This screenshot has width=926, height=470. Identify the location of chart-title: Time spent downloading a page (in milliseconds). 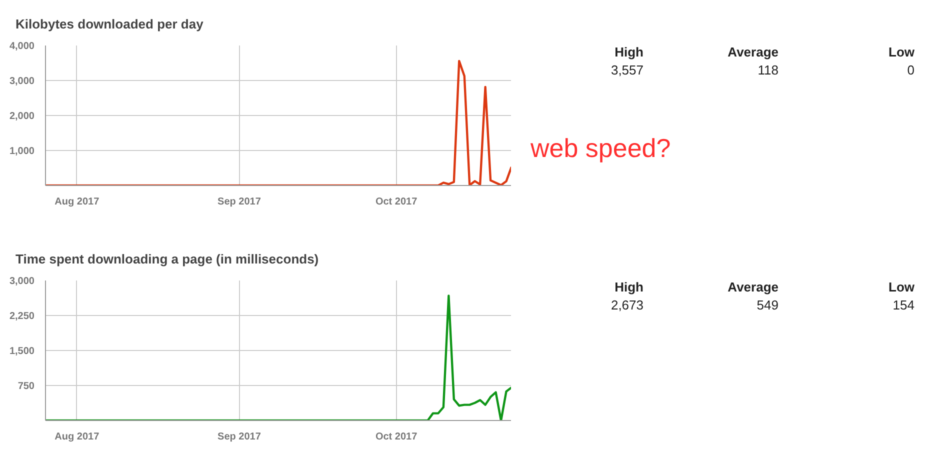
(167, 259).